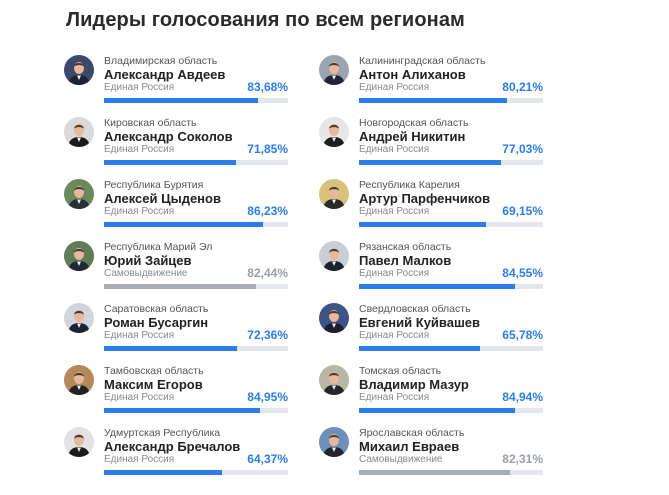 The image size is (669, 495). I want to click on region-label: Республика Марий Эл, so click(158, 247).